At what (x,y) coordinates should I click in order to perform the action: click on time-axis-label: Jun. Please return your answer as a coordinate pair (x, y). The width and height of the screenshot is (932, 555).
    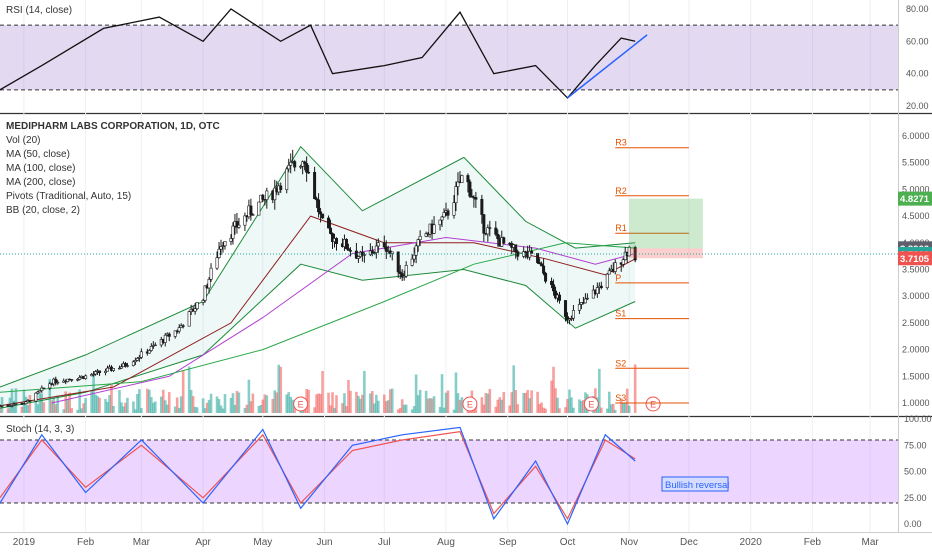
    Looking at the image, I should click on (324, 542).